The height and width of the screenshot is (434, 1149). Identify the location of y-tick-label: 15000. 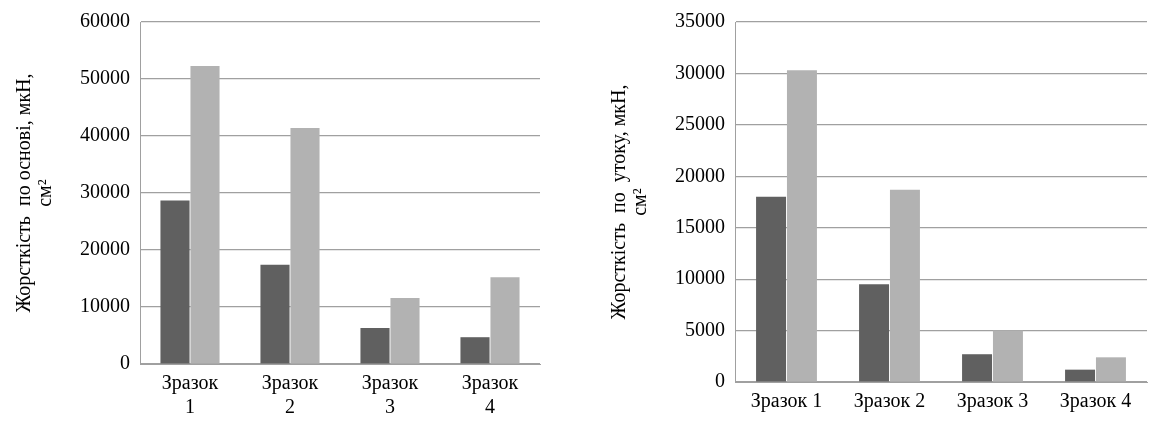
(700, 225).